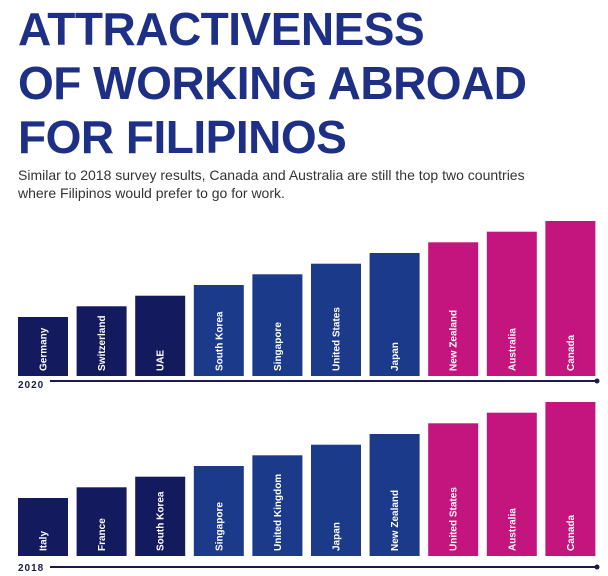  Describe the element at coordinates (31, 568) in the screenshot. I see `year-label-2018: 2018` at that location.